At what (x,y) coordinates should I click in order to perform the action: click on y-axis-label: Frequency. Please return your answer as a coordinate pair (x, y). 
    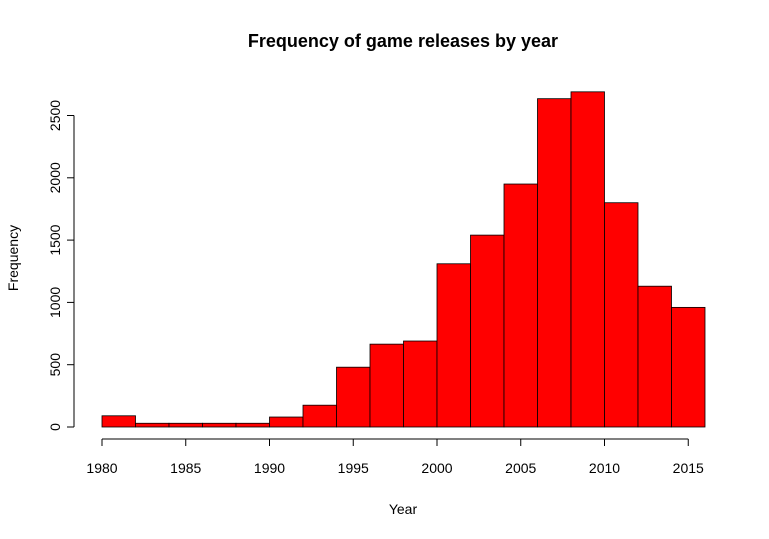
    Looking at the image, I should click on (13, 258).